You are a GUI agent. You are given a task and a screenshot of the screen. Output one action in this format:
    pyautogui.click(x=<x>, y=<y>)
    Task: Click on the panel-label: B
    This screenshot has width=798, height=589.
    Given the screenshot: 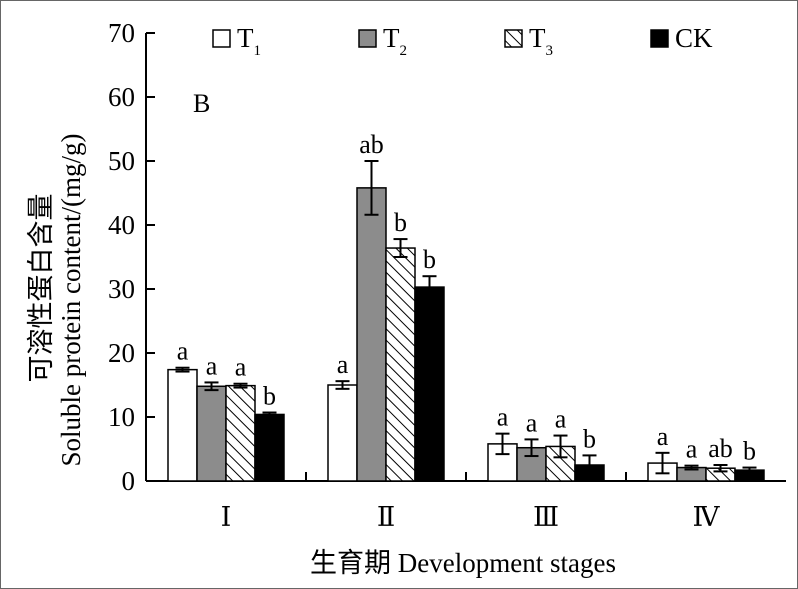 What is the action you would take?
    pyautogui.click(x=201, y=103)
    